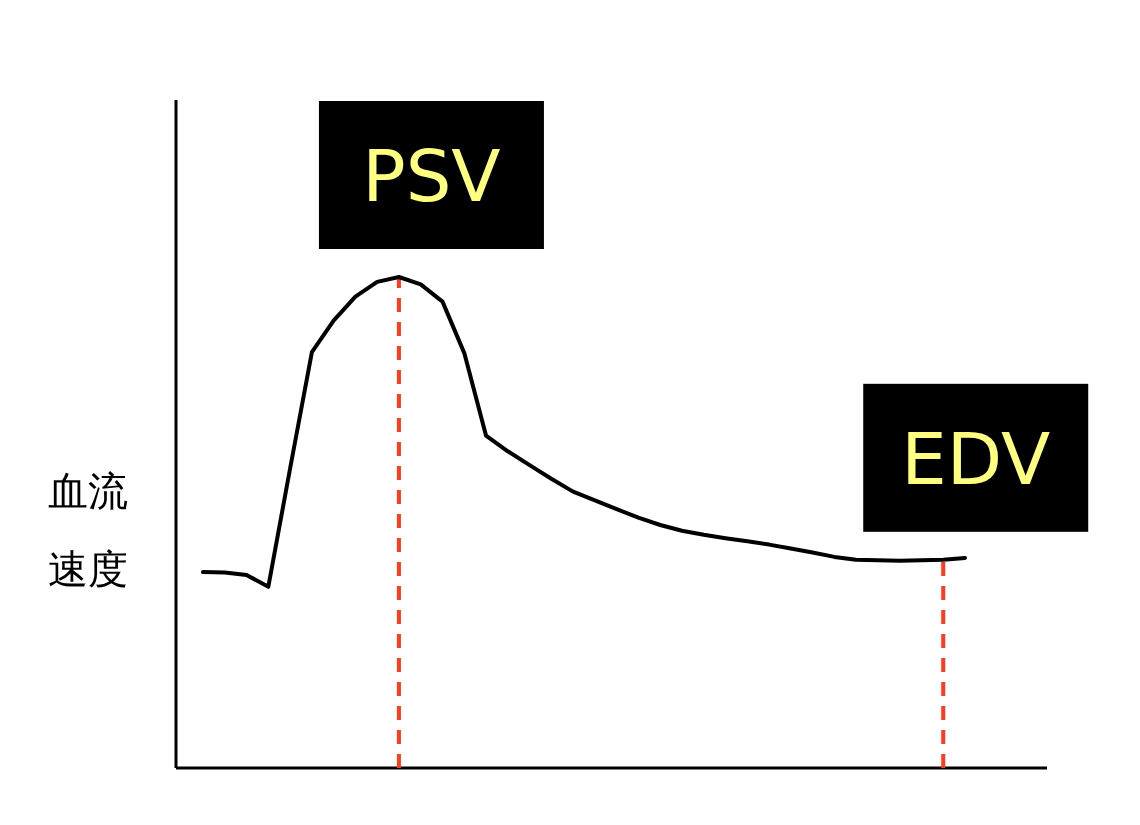 This screenshot has width=1140, height=825. What do you see at coordinates (88, 530) in the screenshot?
I see `y-axis-title: 血流速度` at bounding box center [88, 530].